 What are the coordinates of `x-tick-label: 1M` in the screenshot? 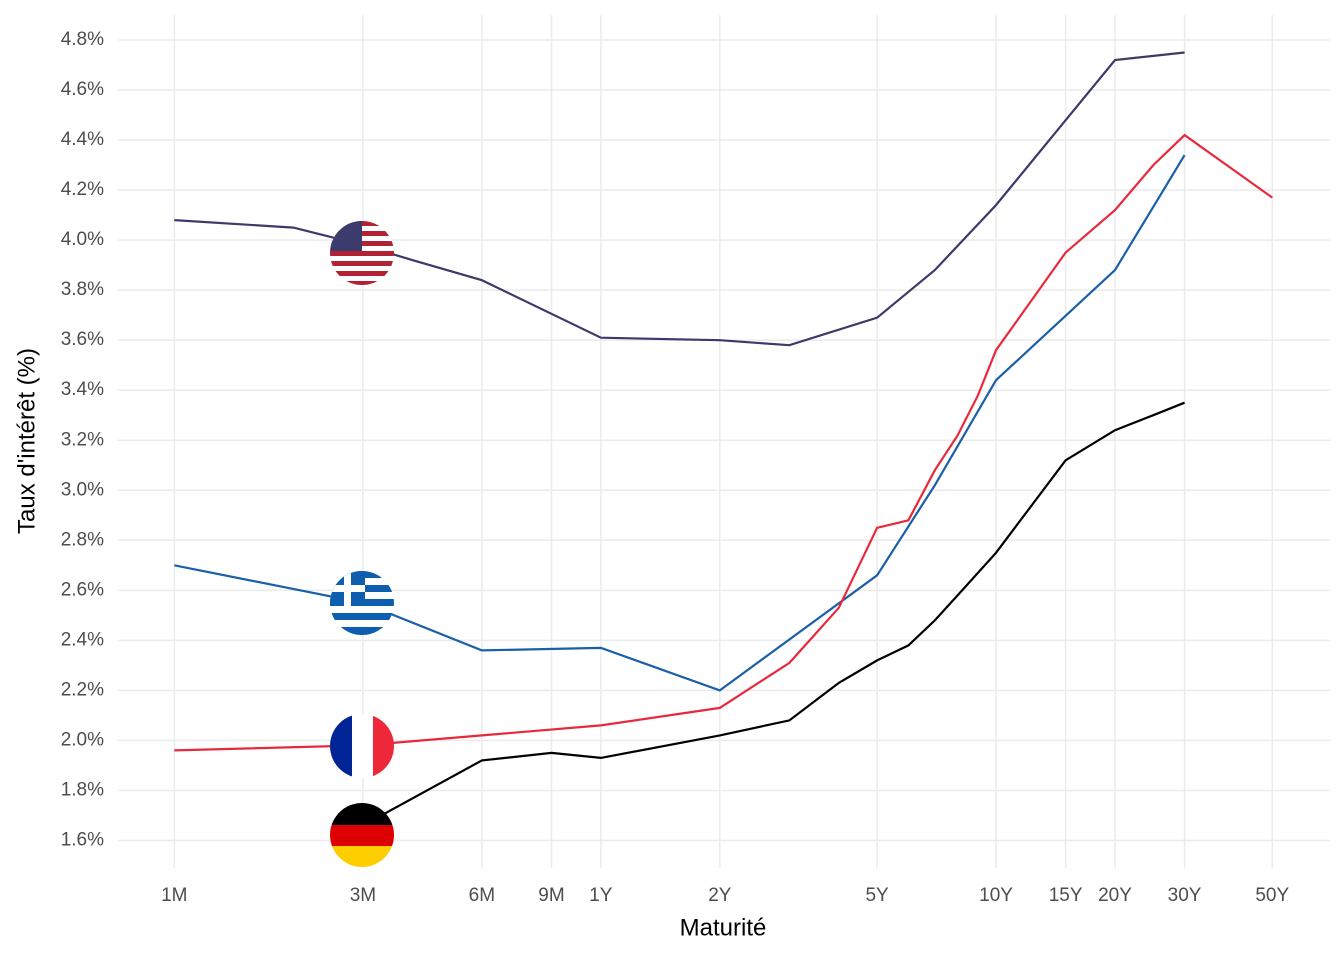 It's located at (174, 895).